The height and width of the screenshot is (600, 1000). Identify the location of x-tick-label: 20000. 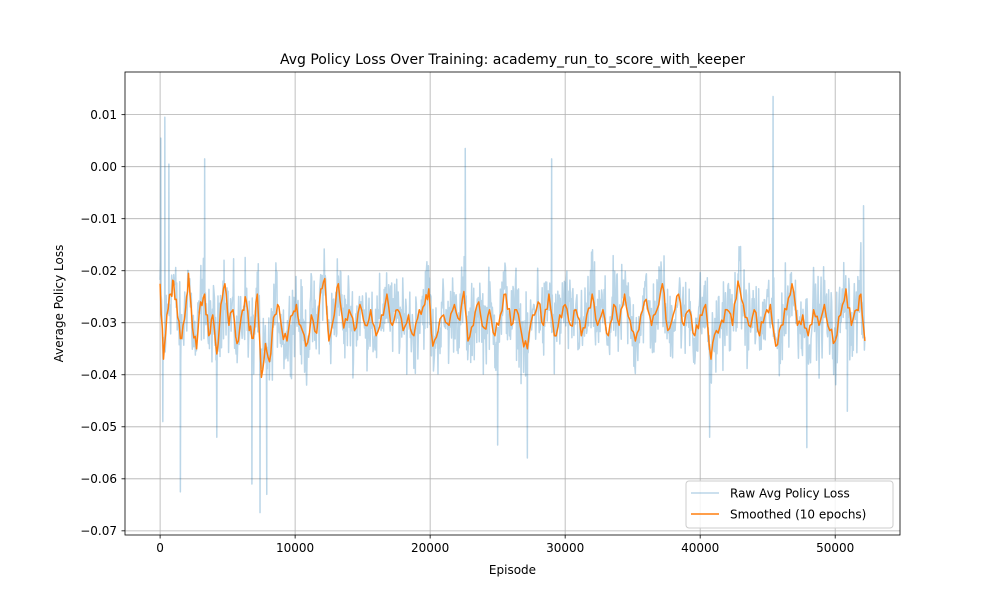
(430, 548).